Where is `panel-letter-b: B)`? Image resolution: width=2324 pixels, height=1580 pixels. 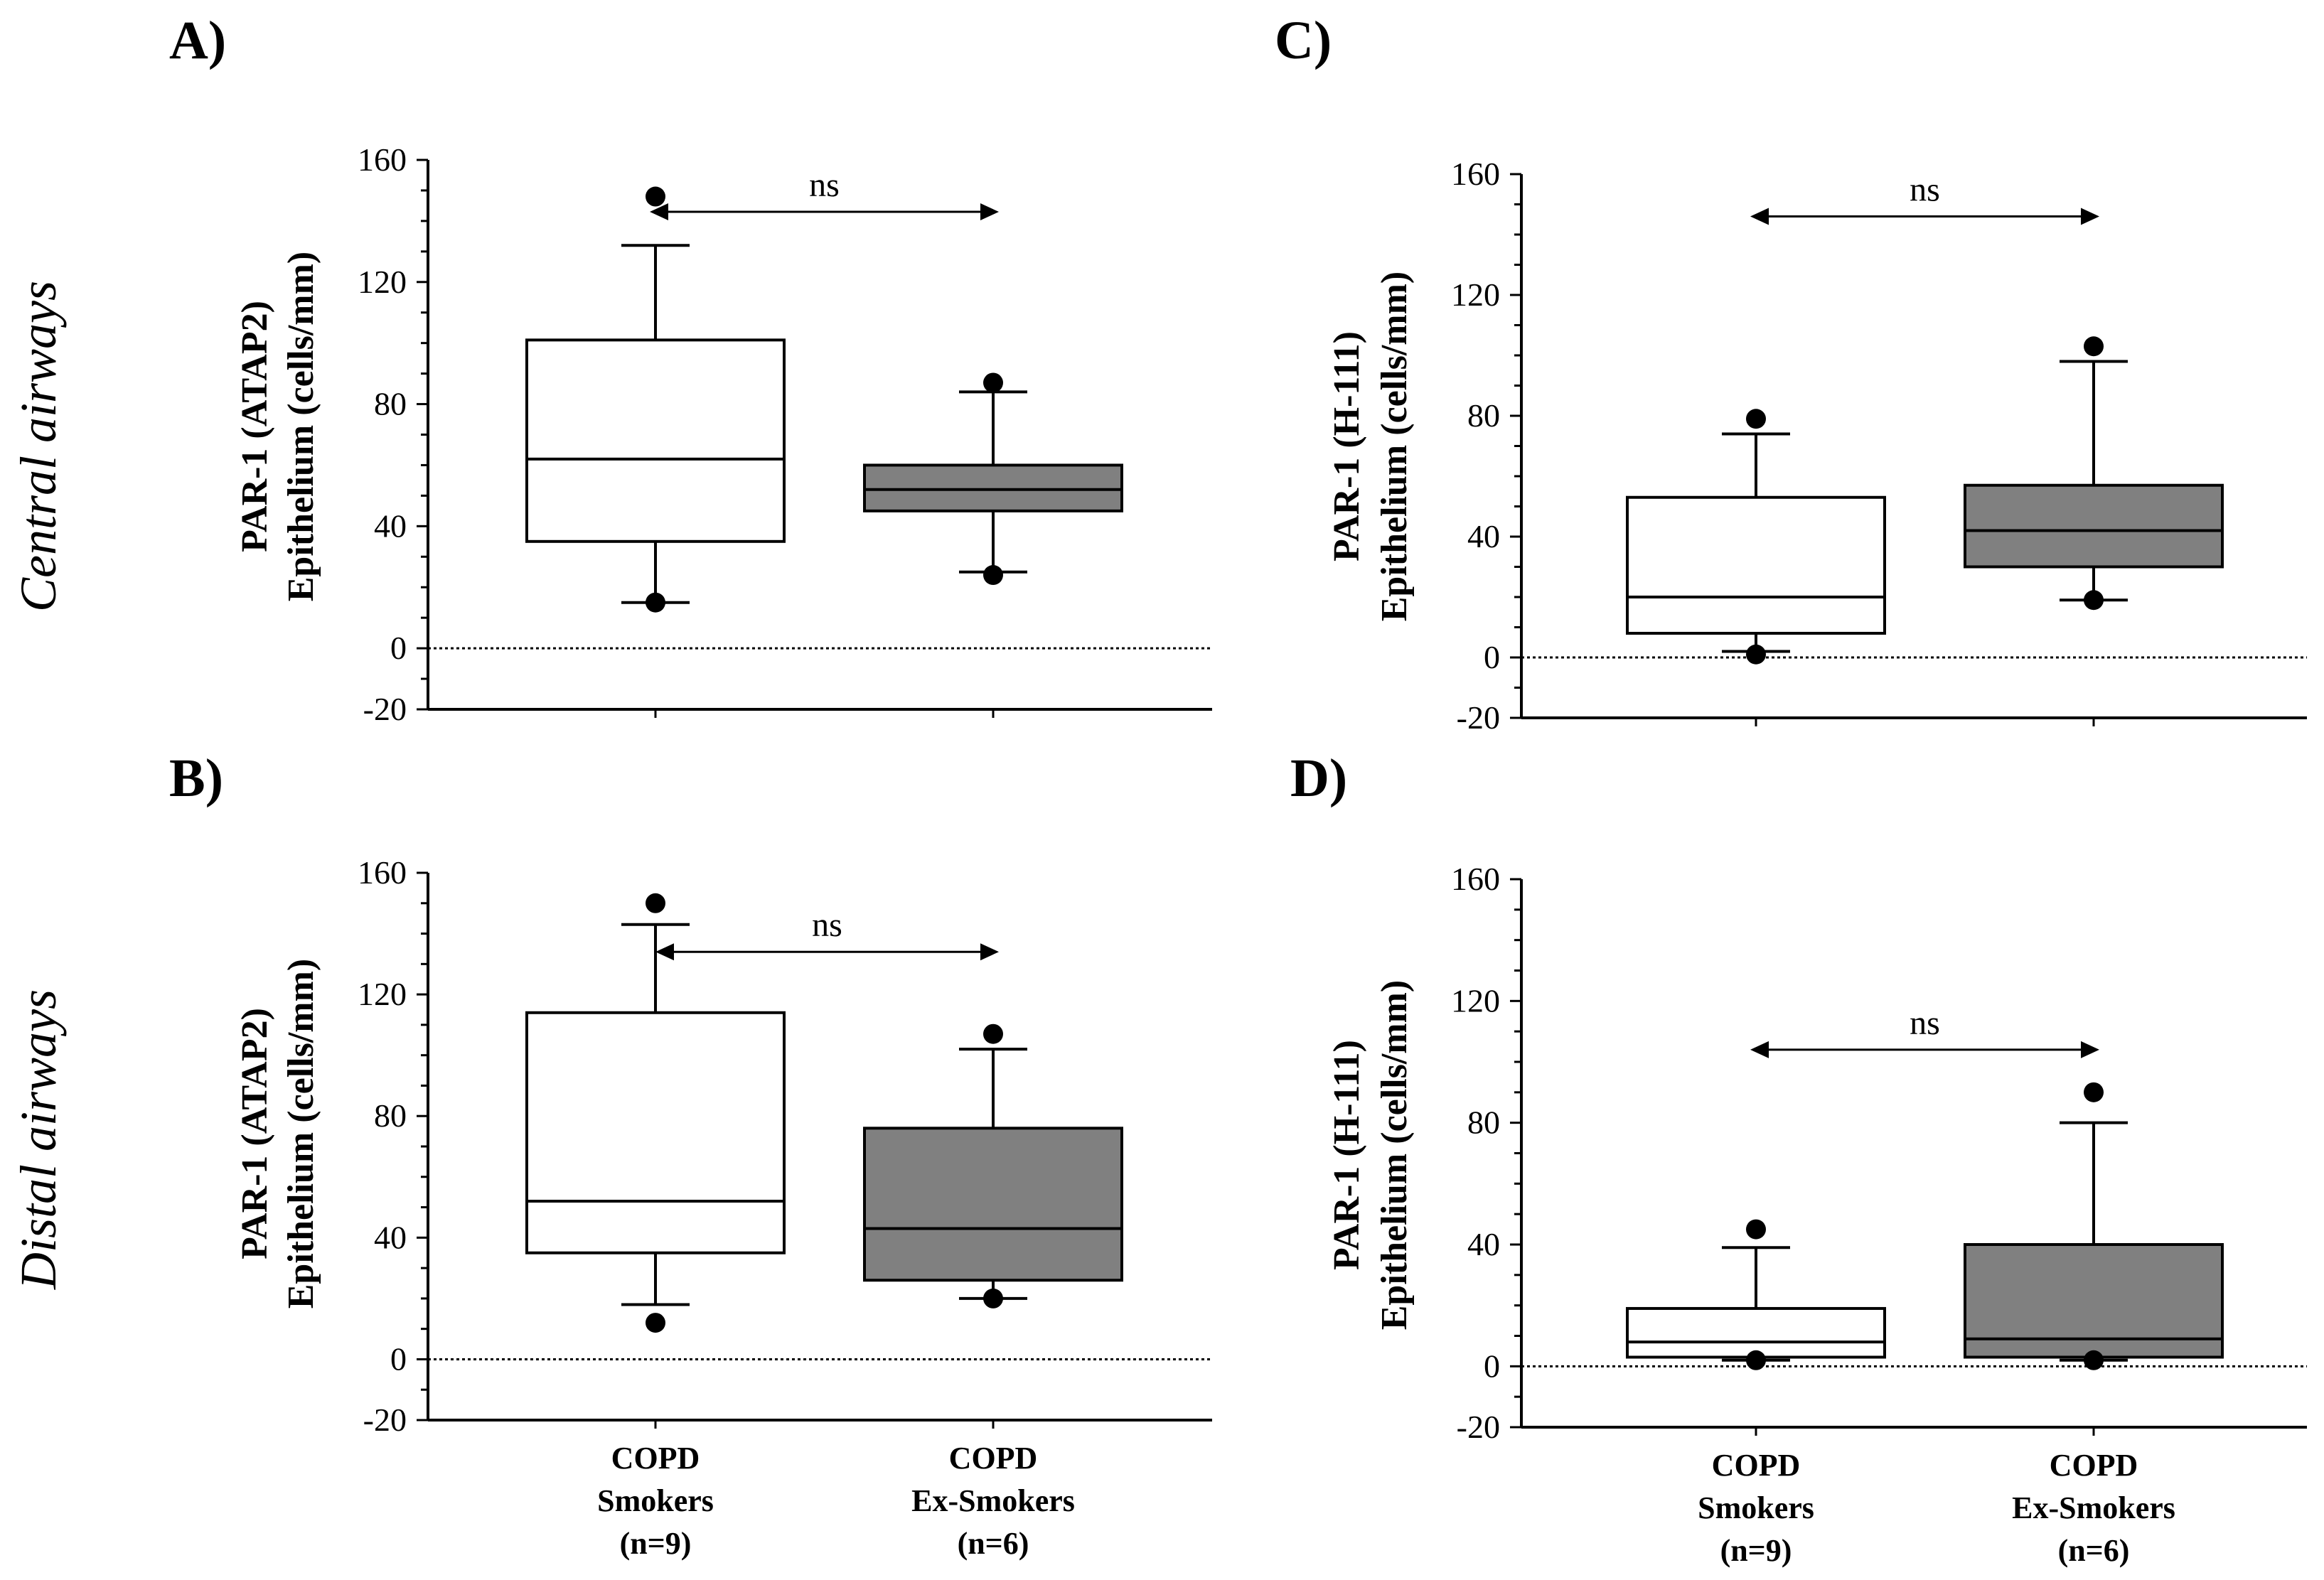
panel-letter-b: B) is located at coordinates (196, 778).